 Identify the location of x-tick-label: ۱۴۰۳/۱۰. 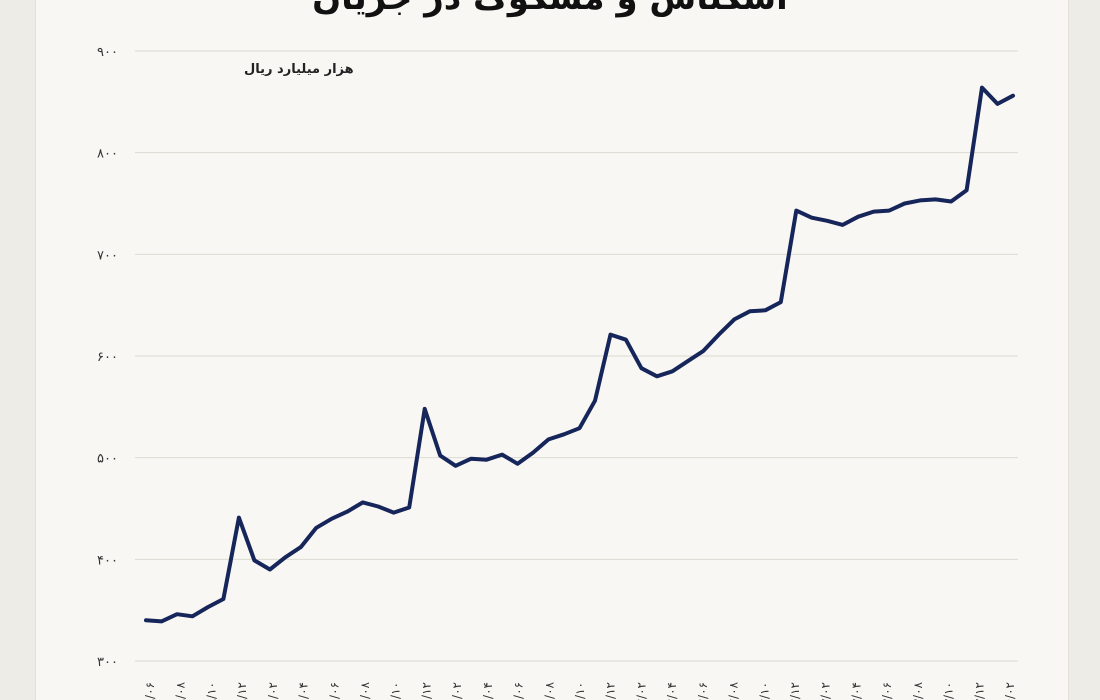
(949, 691).